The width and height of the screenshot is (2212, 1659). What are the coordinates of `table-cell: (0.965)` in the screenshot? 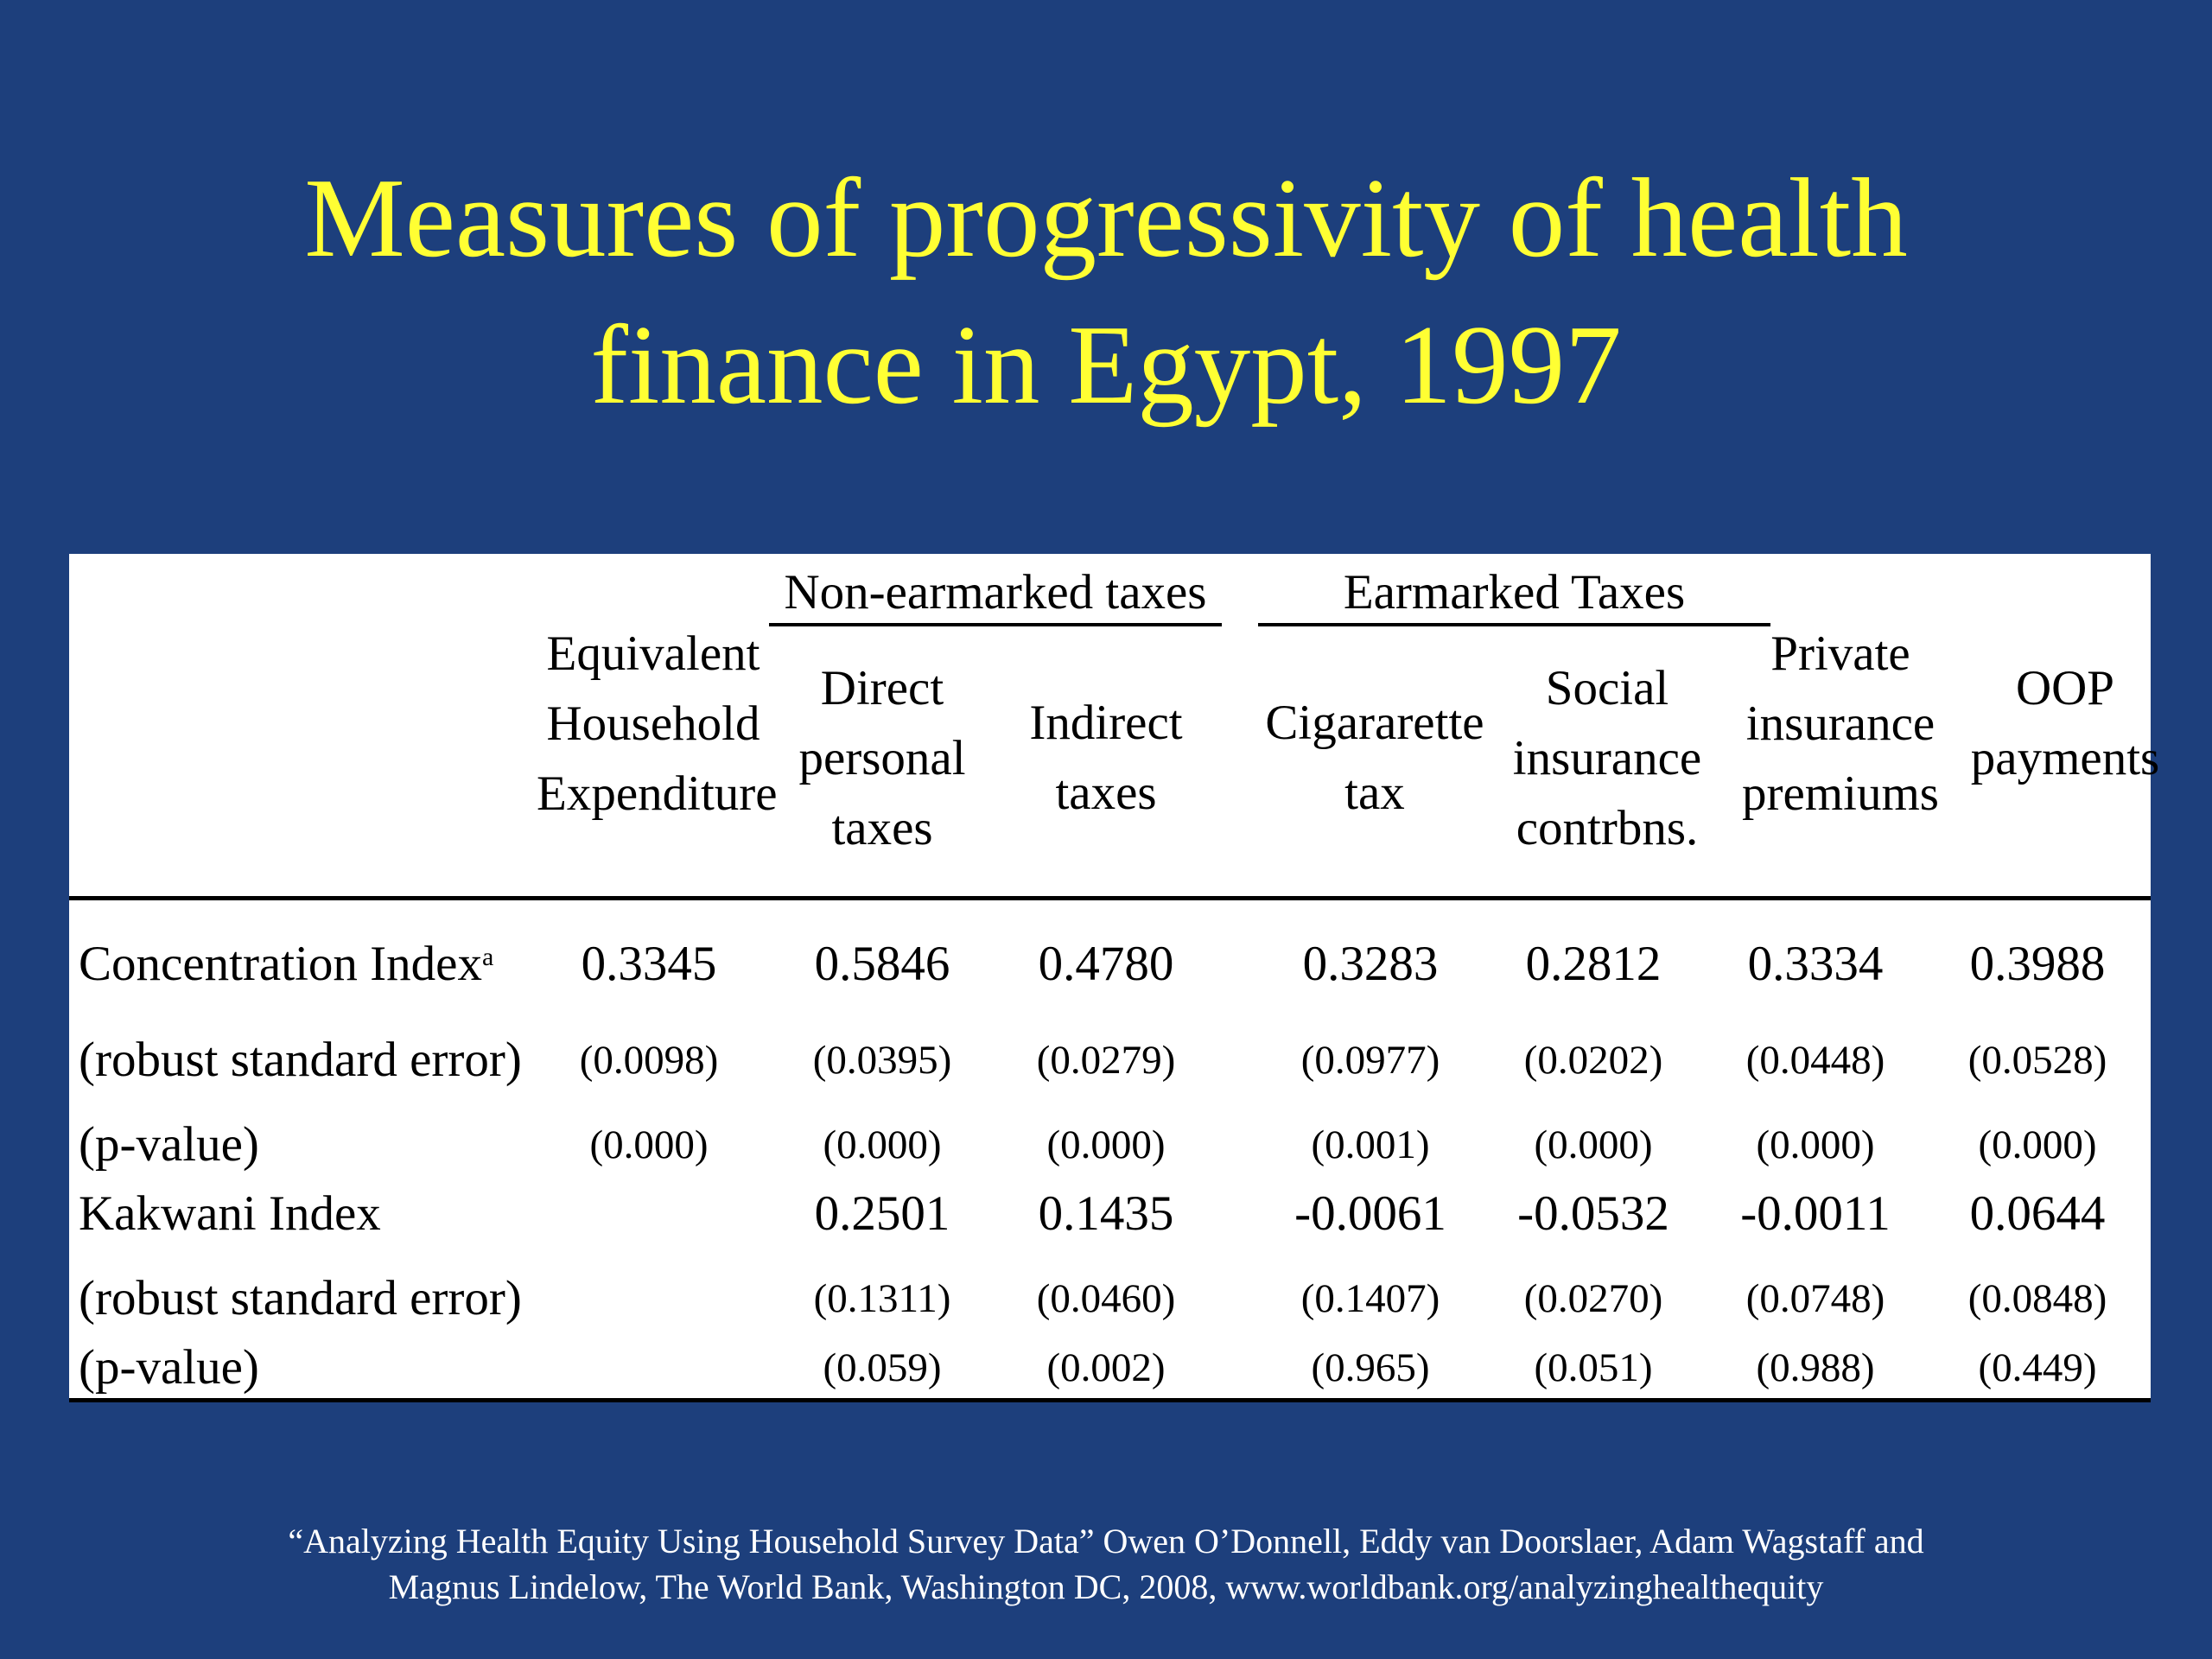 It's located at (1370, 1367).